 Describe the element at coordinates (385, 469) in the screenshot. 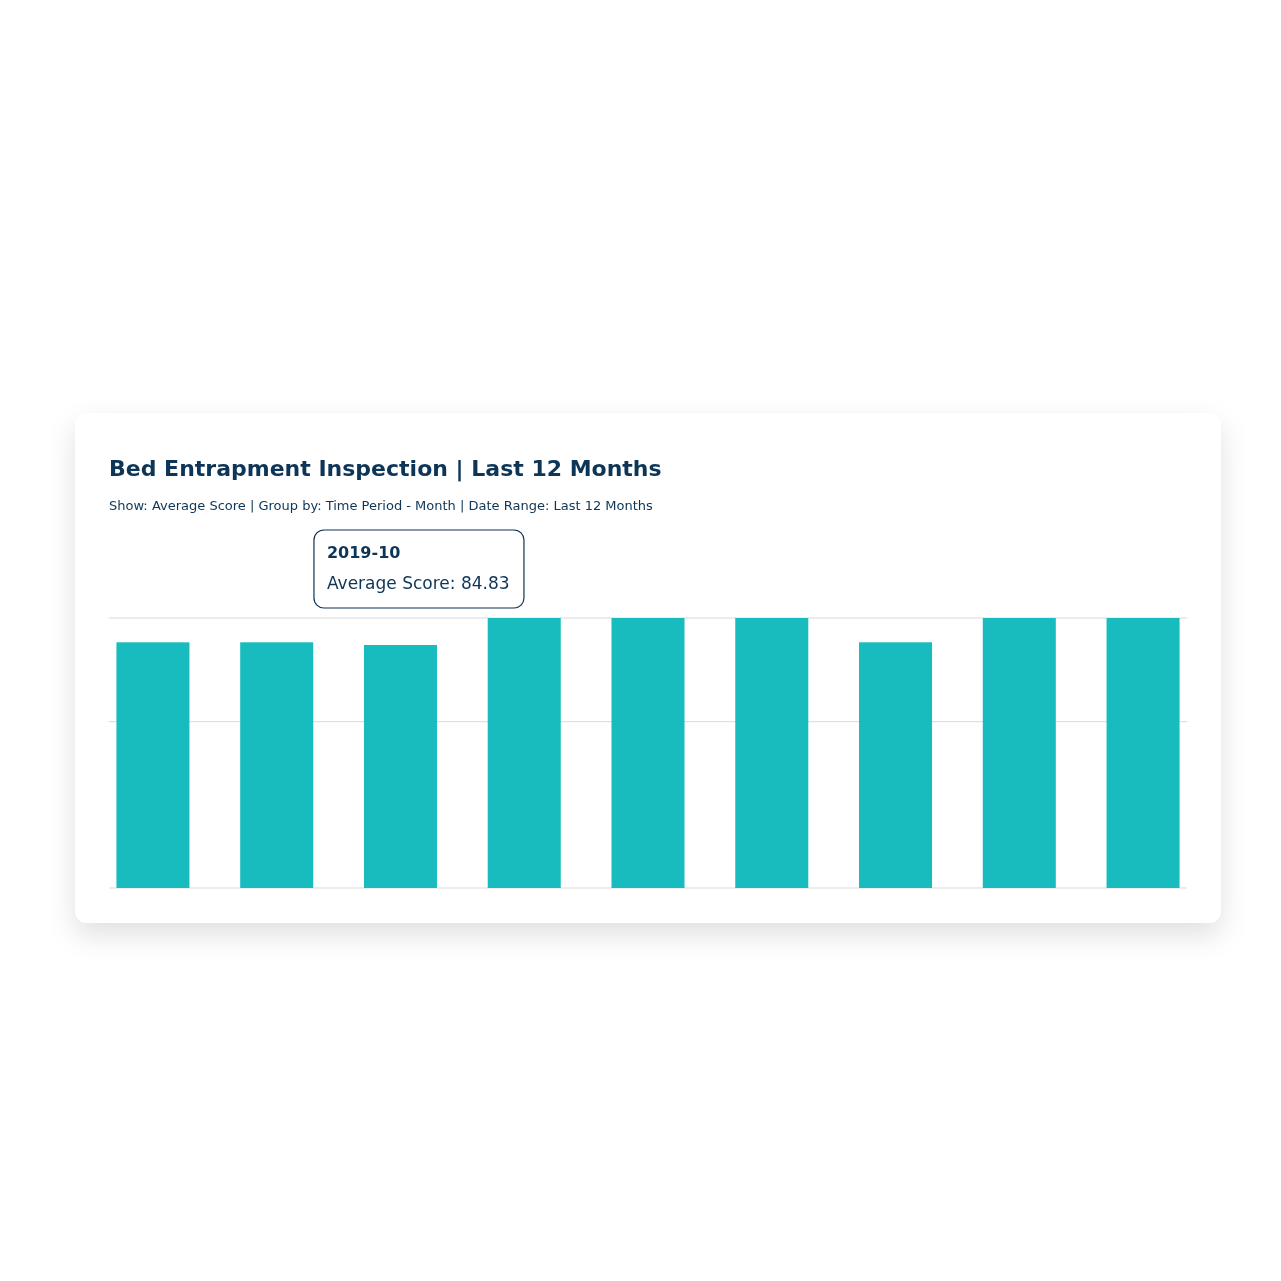

I see `chart-title: Bed Entrapment Inspection | Last 12 Months` at that location.